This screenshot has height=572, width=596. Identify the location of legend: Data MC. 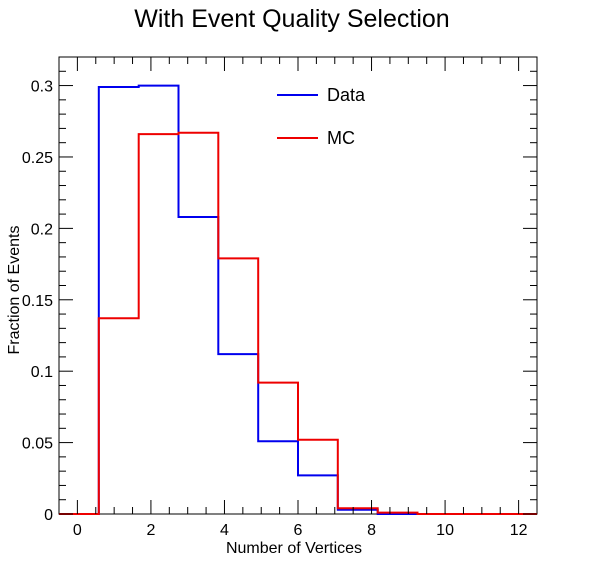
(321, 116).